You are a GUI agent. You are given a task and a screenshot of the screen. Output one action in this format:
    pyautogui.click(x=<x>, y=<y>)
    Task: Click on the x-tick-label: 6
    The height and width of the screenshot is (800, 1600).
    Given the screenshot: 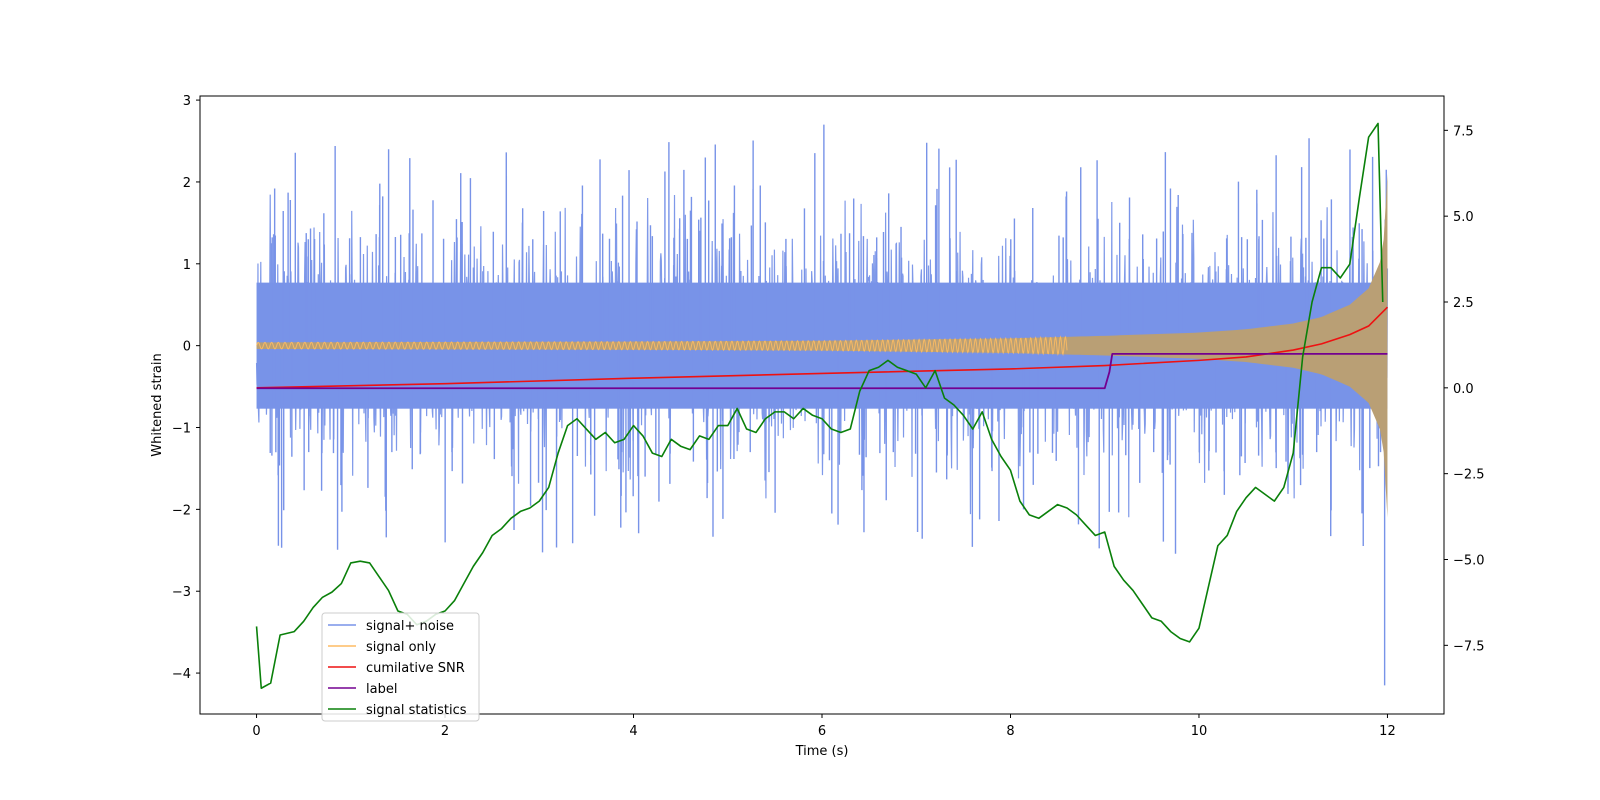 What is the action you would take?
    pyautogui.click(x=822, y=731)
    